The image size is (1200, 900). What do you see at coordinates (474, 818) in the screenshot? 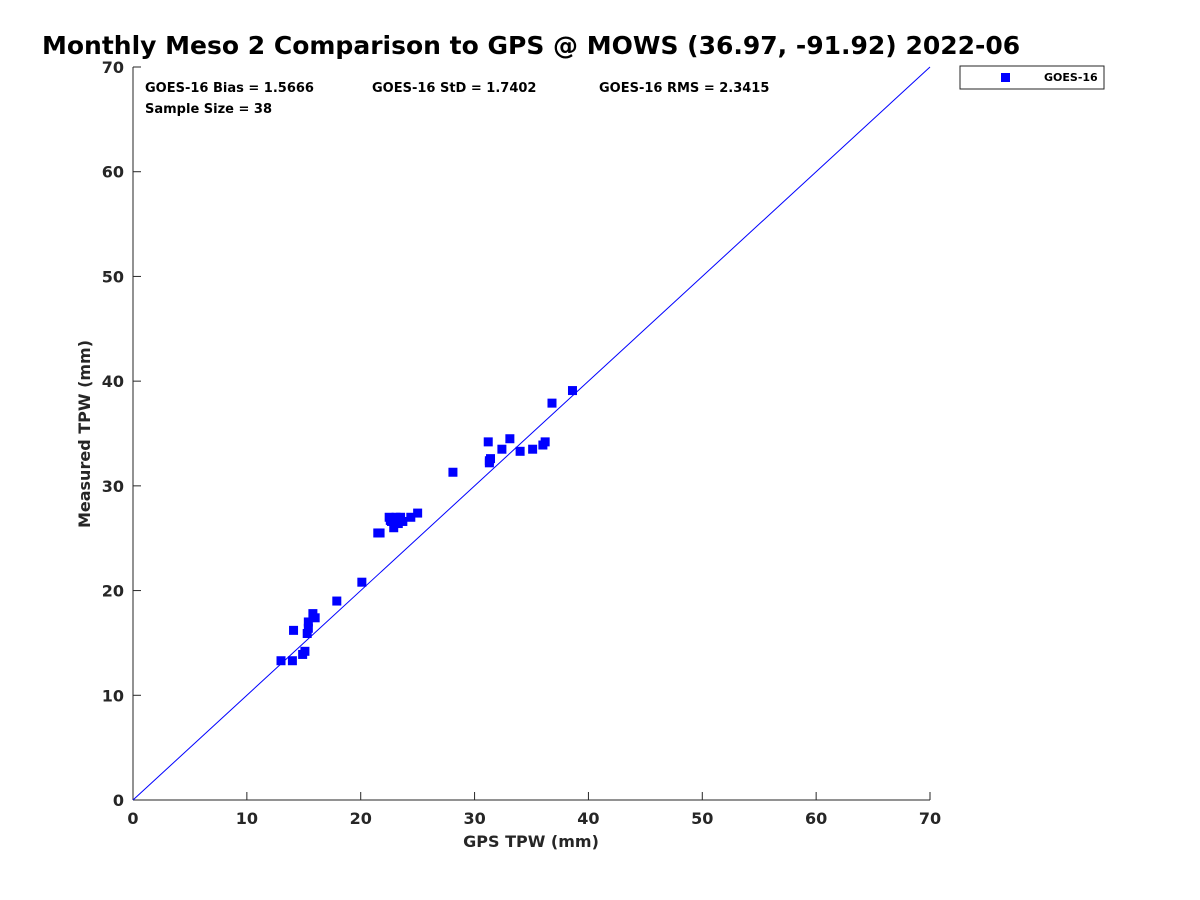
I see `x-tick-label: 30` at bounding box center [474, 818].